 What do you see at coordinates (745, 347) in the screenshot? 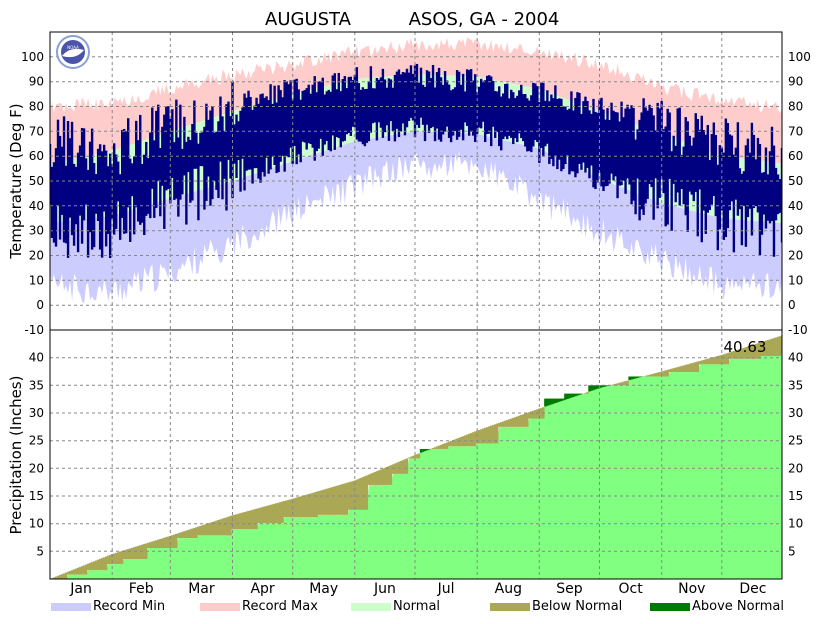
I see `precipitation-total-label: 40.63` at bounding box center [745, 347].